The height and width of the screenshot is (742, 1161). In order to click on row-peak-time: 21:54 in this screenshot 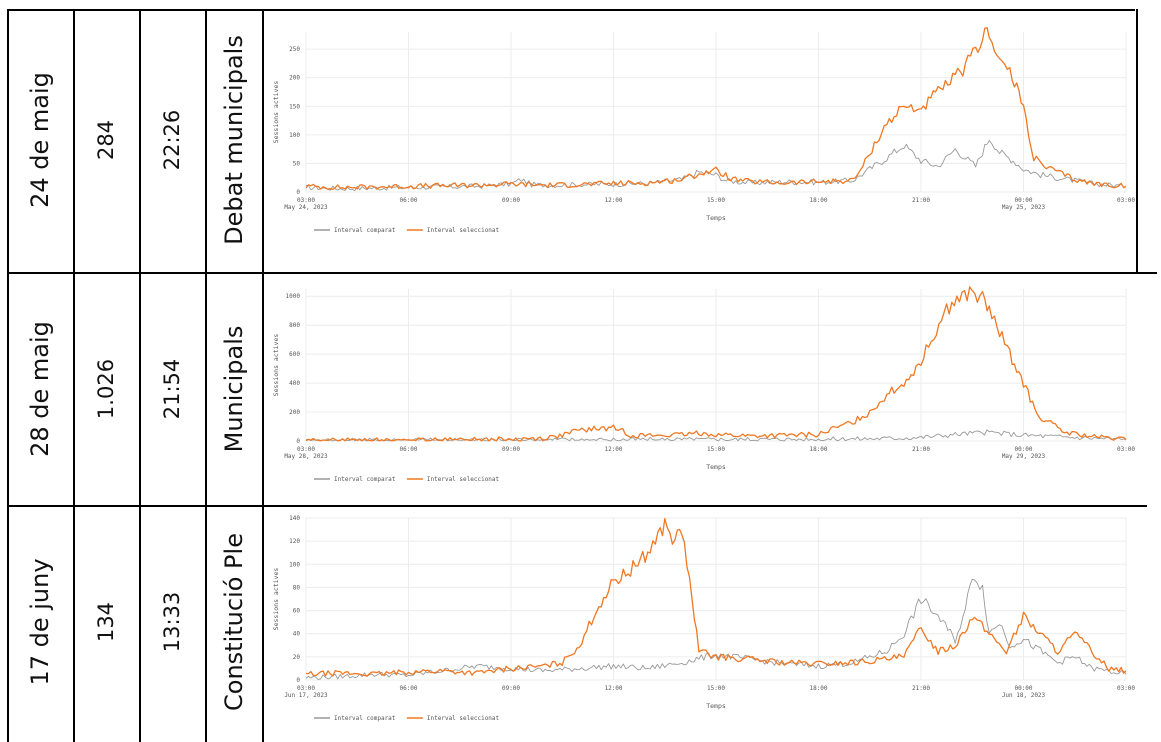, I will do `click(172, 389)`.